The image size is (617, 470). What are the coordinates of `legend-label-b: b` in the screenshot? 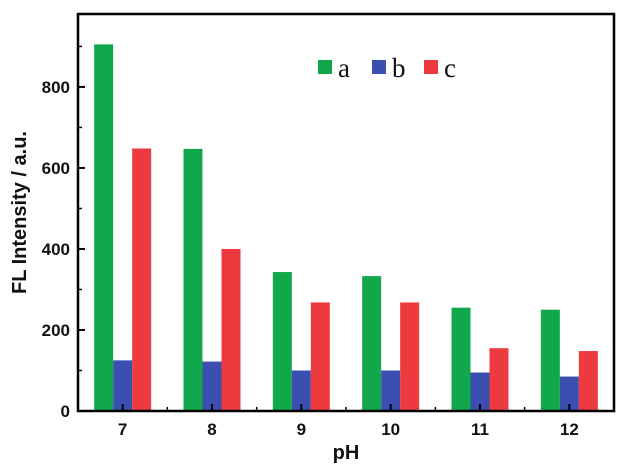 It's located at (399, 68).